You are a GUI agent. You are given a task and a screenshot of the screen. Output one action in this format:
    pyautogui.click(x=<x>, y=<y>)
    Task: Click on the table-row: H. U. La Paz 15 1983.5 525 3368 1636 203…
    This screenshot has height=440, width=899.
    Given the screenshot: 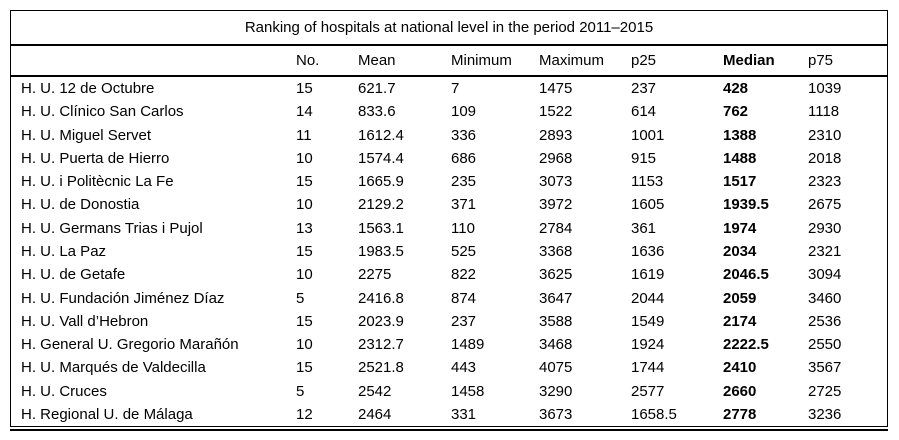 What is the action you would take?
    pyautogui.click(x=449, y=251)
    